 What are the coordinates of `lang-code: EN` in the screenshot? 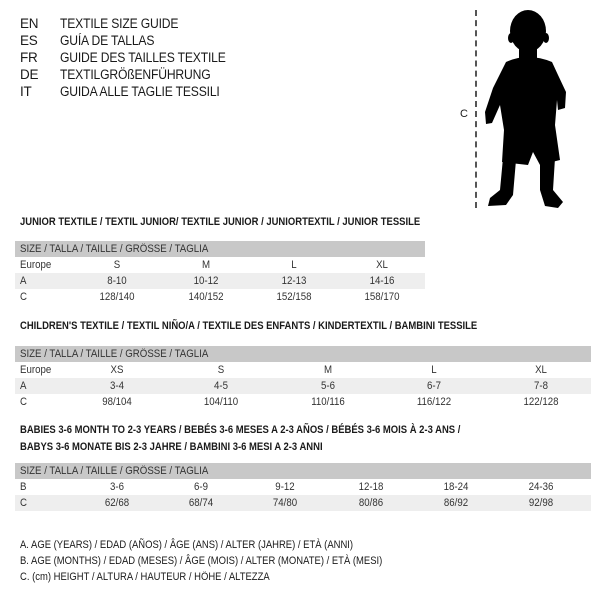 It's located at (29, 23).